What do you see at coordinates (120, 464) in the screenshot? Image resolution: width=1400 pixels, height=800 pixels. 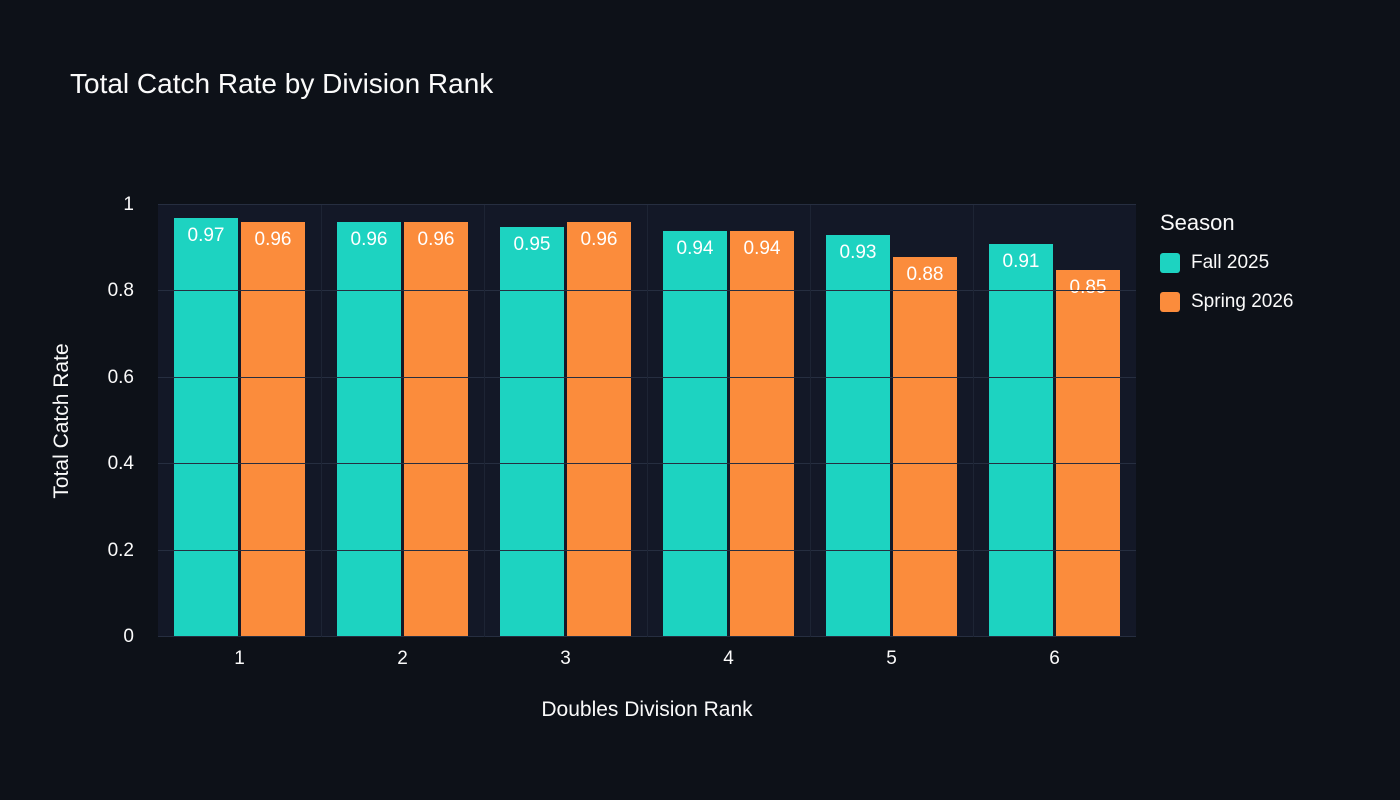 I see `y-tick-label: 0.4` at bounding box center [120, 464].